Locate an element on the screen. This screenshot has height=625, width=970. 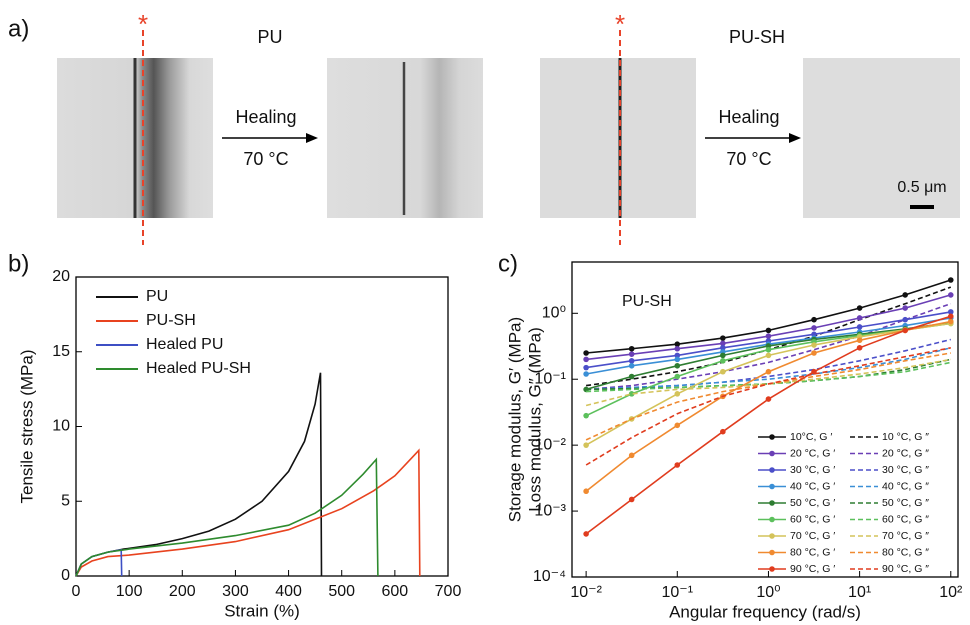
y-tick-label: 5 is located at coordinates (65, 500).